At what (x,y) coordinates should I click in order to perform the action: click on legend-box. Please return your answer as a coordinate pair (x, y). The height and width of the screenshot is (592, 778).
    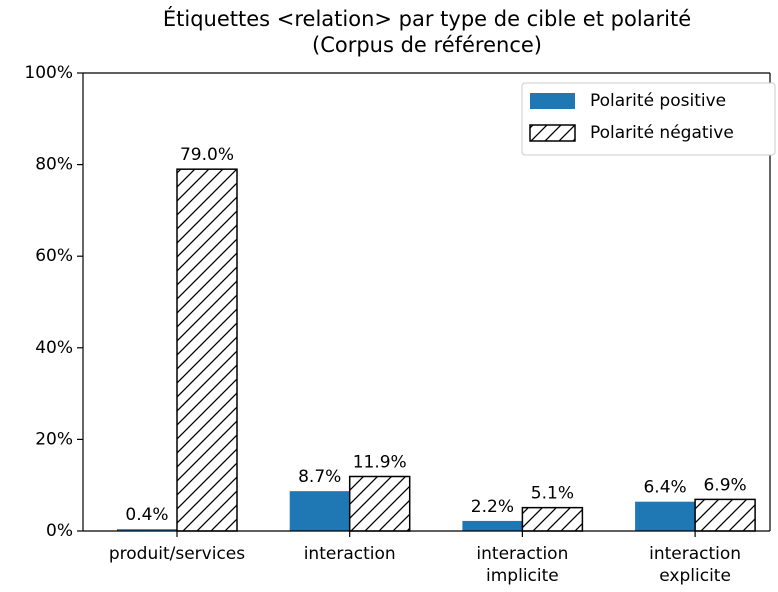
    Looking at the image, I should click on (648, 119).